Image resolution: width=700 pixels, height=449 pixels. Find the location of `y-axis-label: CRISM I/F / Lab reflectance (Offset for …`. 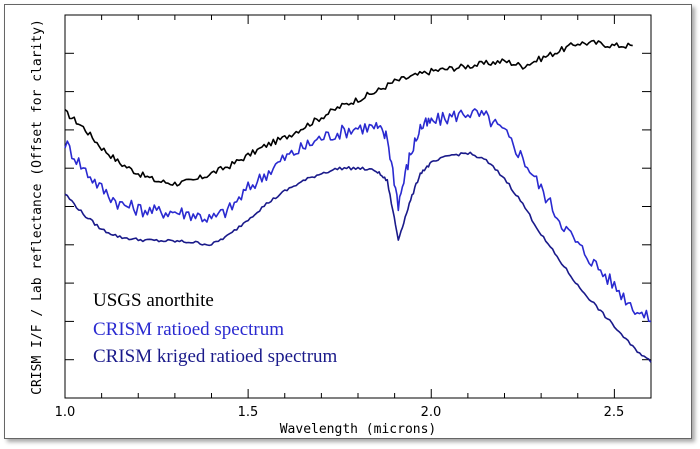

y-axis-label: CRISM I/F / Lab reflectance (Offset for … is located at coordinates (37, 207).